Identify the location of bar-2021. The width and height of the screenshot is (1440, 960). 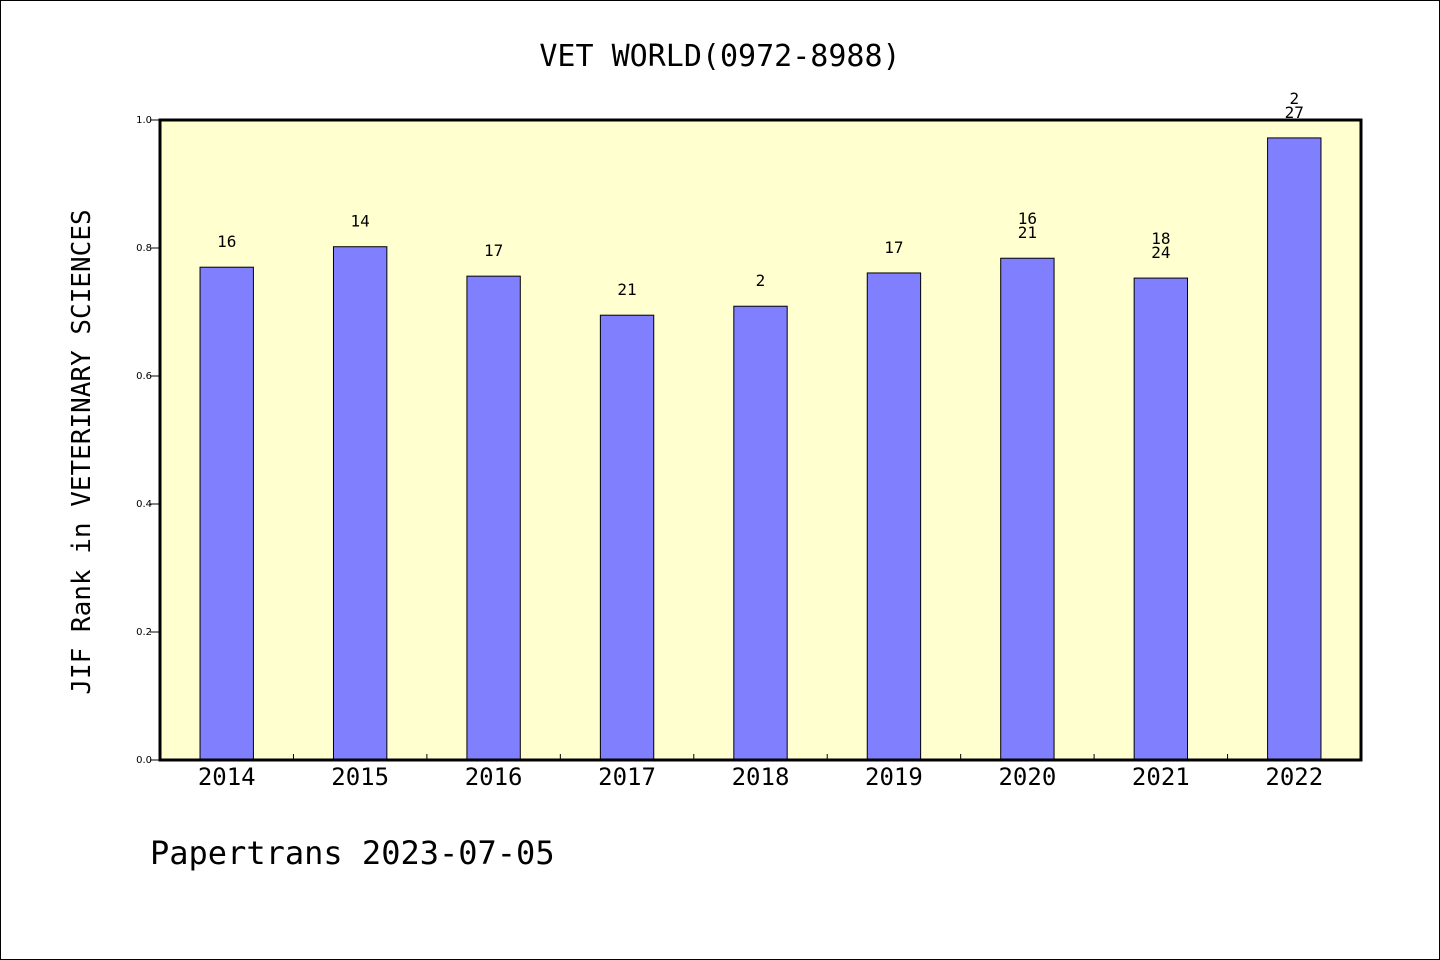
(1161, 519).